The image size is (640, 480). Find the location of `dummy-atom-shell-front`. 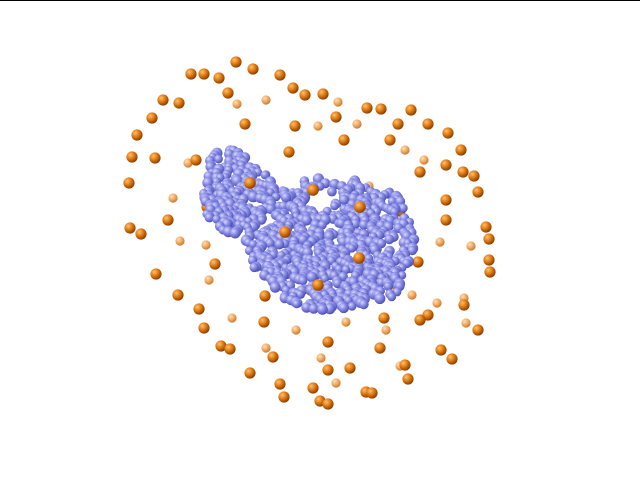

dummy-atom-shell-front is located at coordinates (305, 234).